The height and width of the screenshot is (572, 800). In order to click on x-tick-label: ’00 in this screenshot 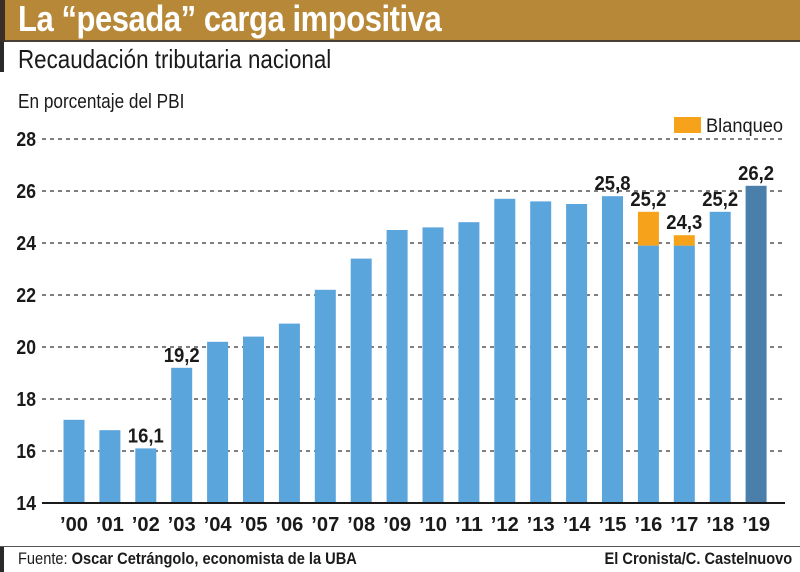, I will do `click(74, 525)`.